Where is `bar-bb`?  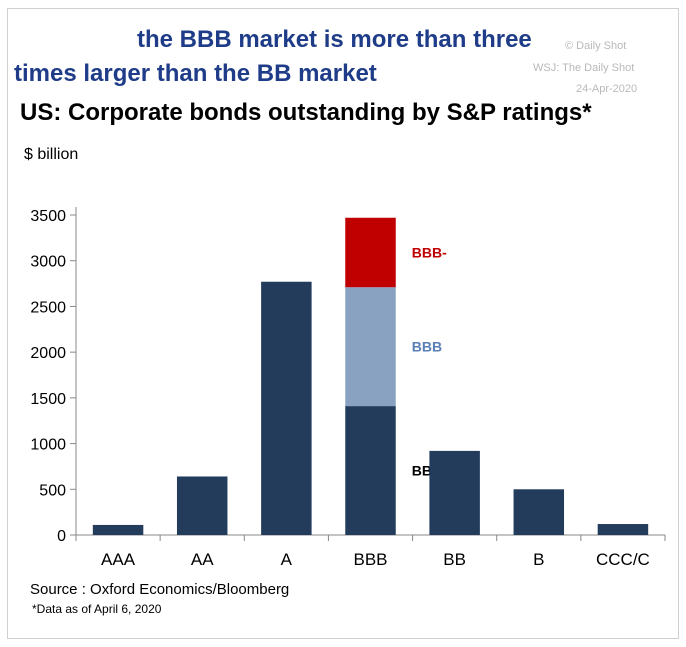
bar-bb is located at coordinates (454, 492).